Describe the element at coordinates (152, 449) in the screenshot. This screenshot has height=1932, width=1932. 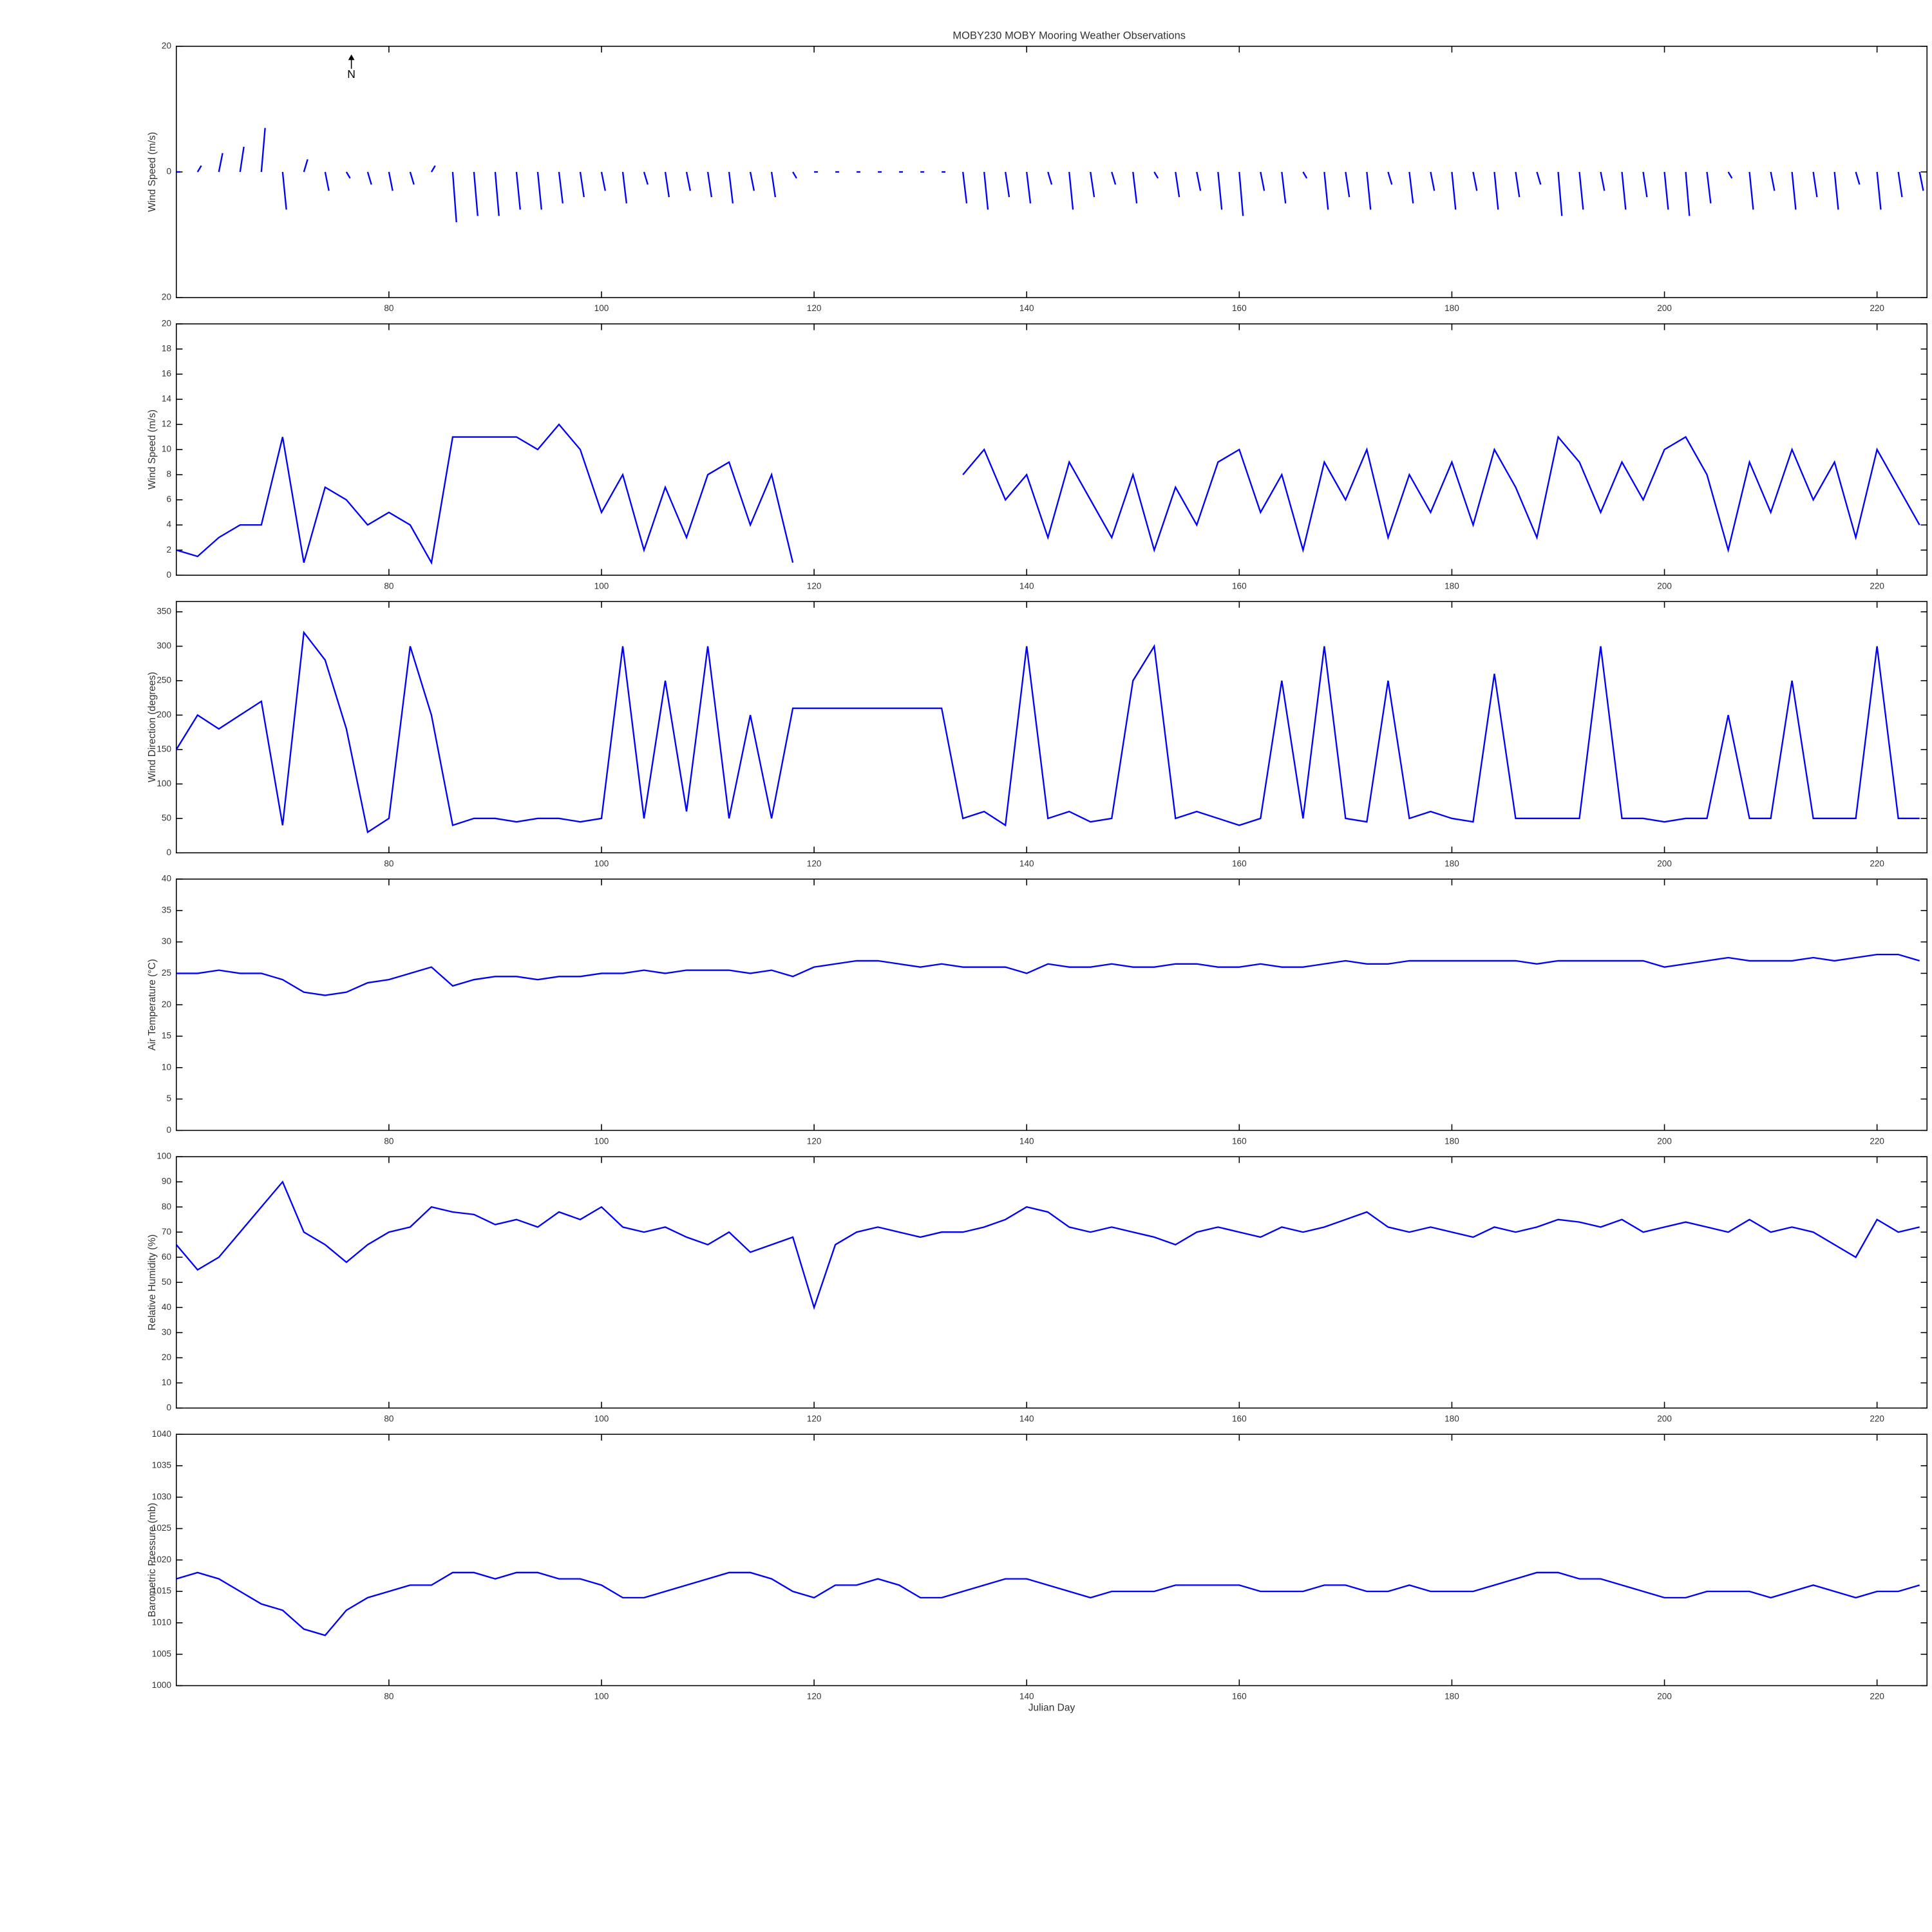
I see `y-axis-label: Wind Speed (m/s)` at that location.